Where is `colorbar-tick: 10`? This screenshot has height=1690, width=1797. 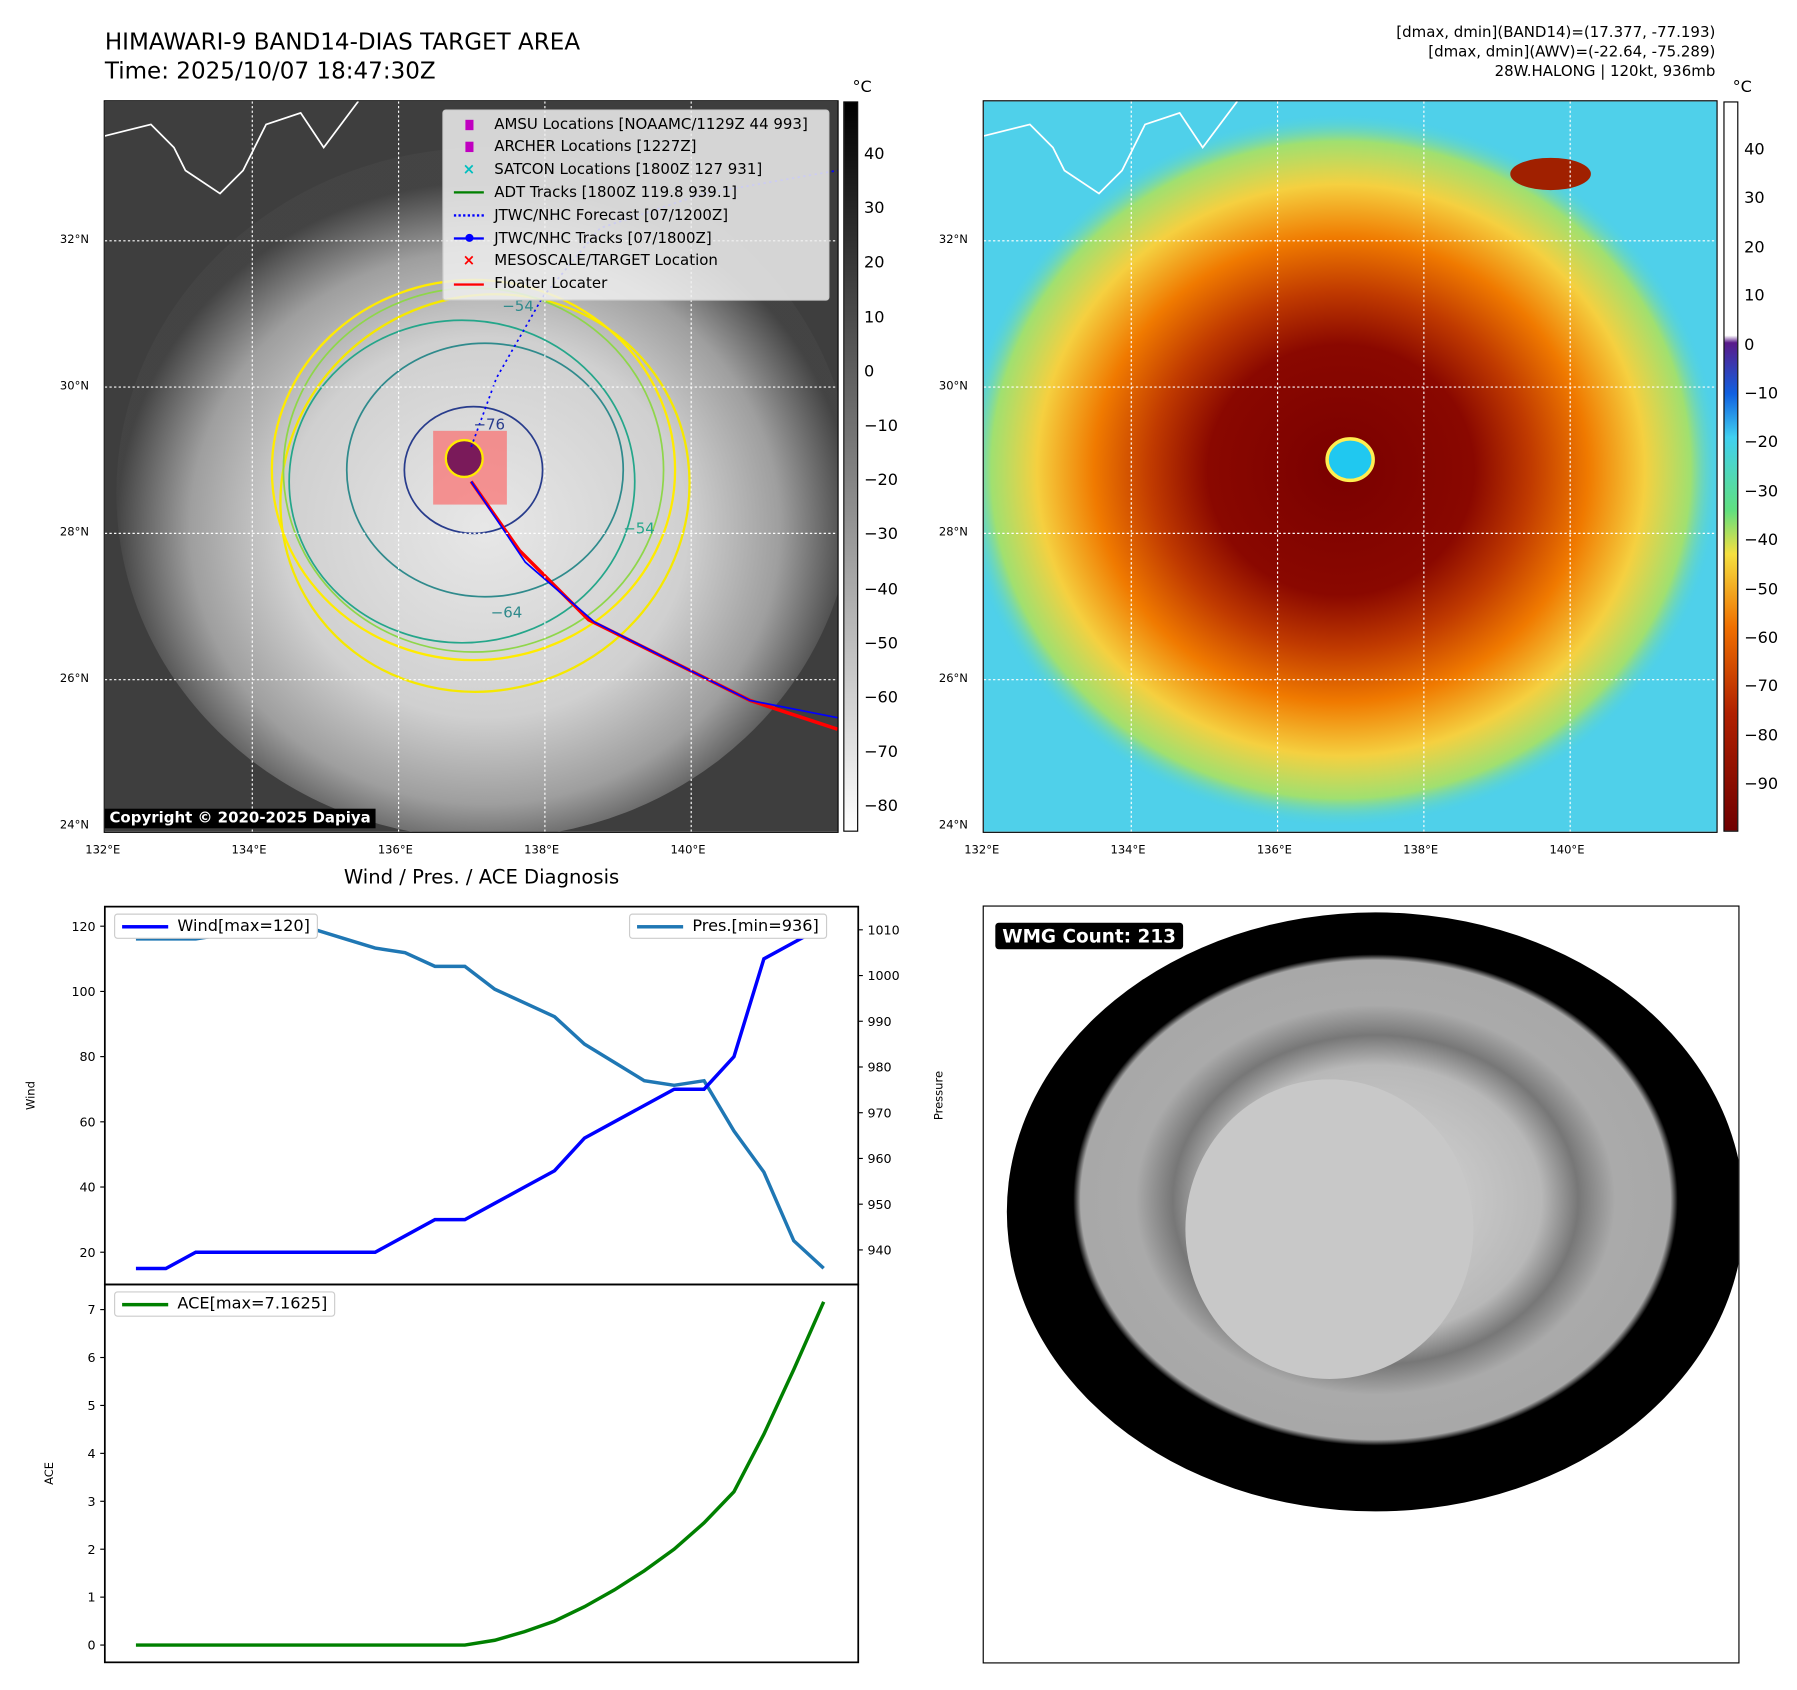 colorbar-tick: 10 is located at coordinates (1754, 296).